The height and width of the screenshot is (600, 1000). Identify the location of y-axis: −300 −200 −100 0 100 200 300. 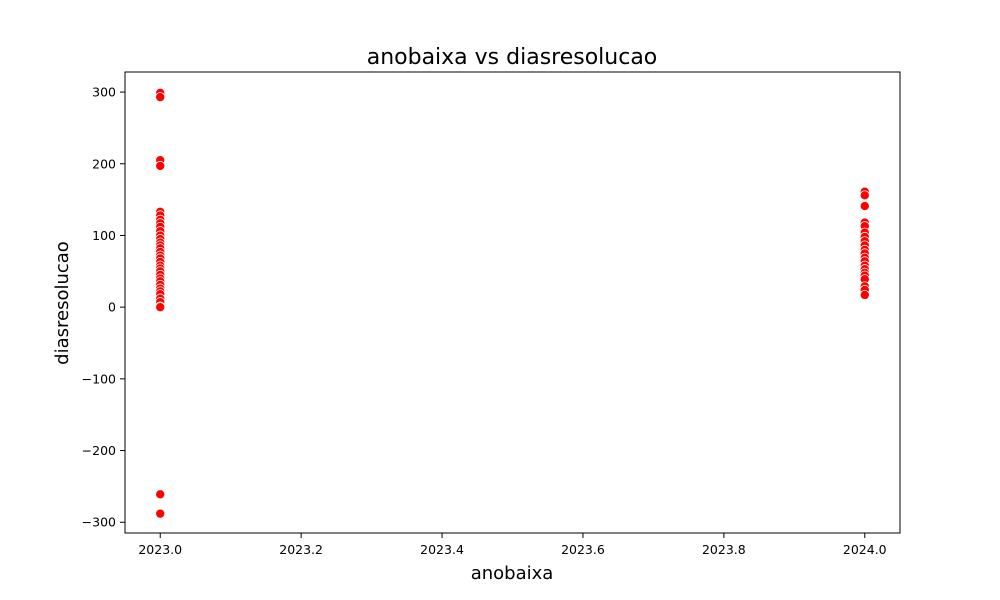
(103, 307).